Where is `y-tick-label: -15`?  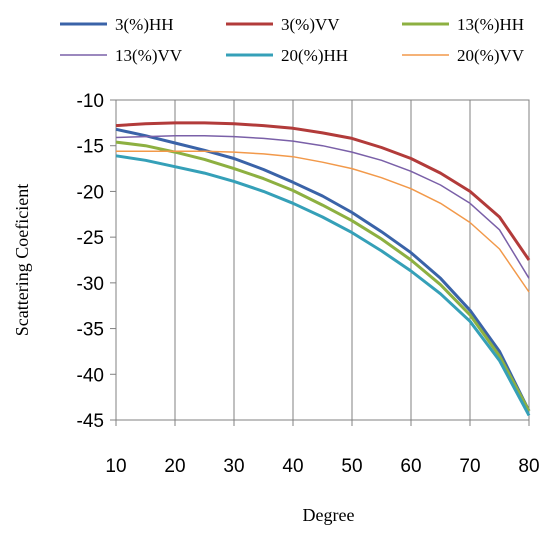 y-tick-label: -15 is located at coordinates (90, 147).